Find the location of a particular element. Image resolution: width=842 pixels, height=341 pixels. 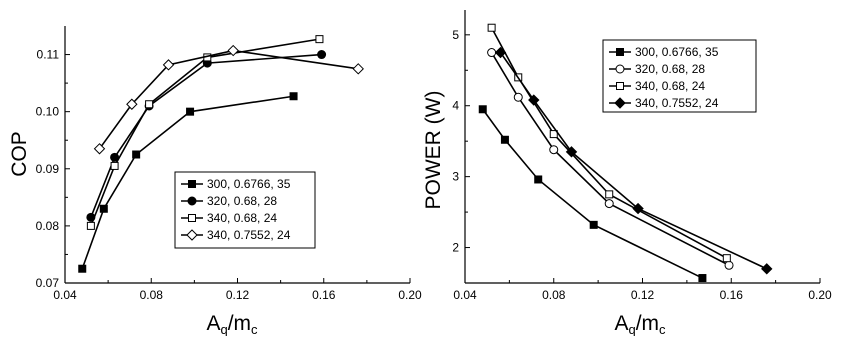

cop-x-axis-title: Aq/mc is located at coordinates (232, 324).